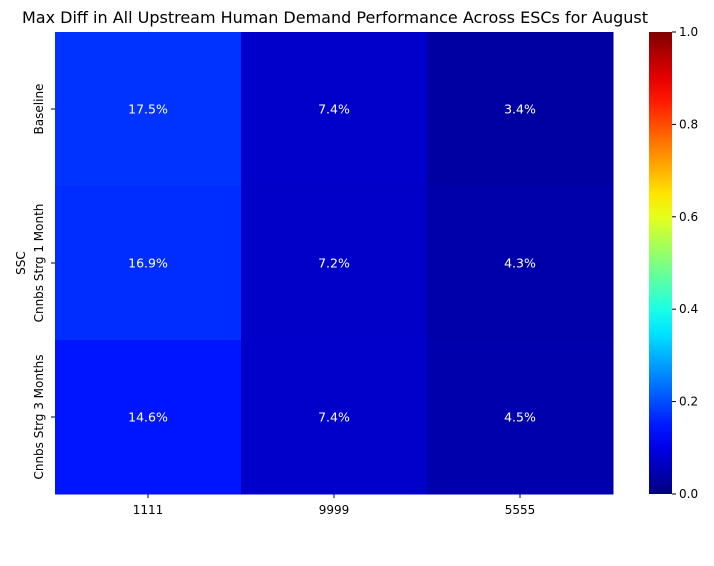 Image resolution: width=714 pixels, height=566 pixels. What do you see at coordinates (688, 402) in the screenshot?
I see `colorbar-tick-label: 0.2` at bounding box center [688, 402].